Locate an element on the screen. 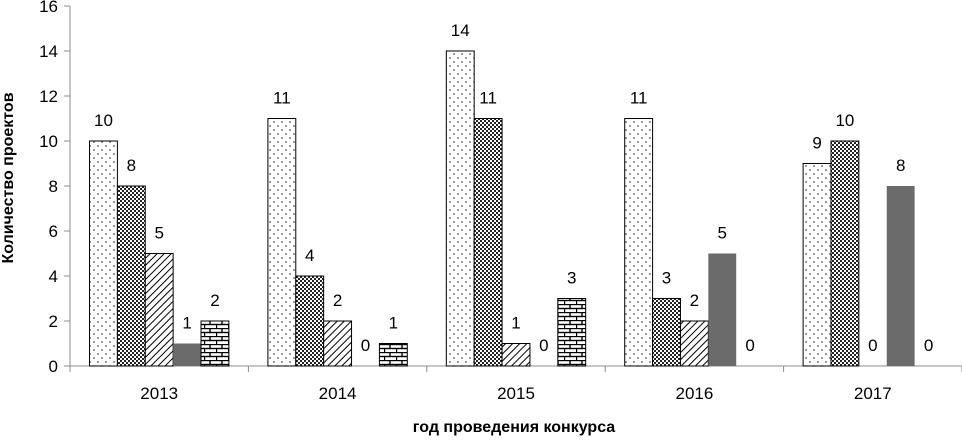 This screenshot has width=962, height=444. y-axis: 0 2 4 6 8 10 12 14 16 is located at coordinates (55, 188).